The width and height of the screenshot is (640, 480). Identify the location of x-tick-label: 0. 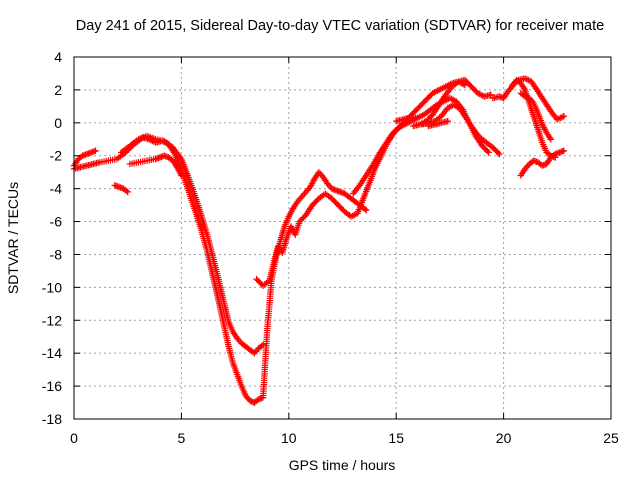
(74, 438).